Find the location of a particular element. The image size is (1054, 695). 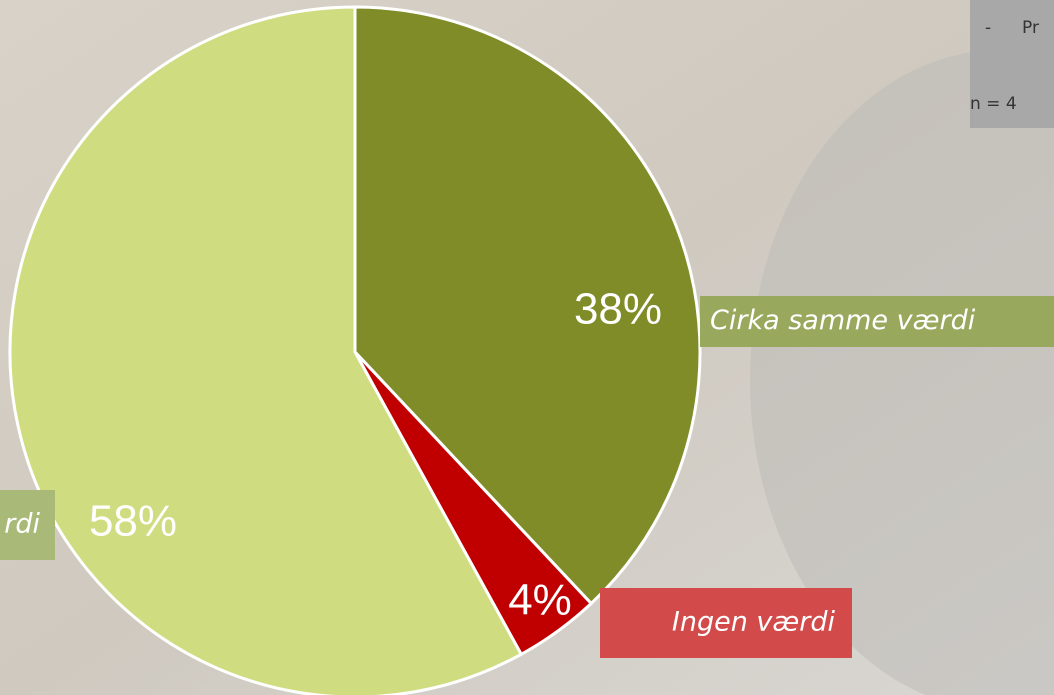

annotation: - is located at coordinates (988, 28).